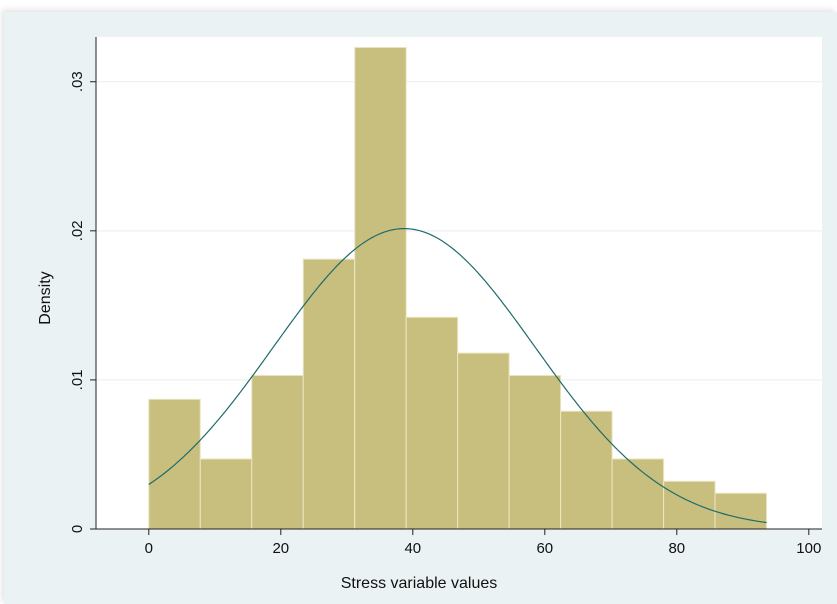 This screenshot has height=604, width=837. I want to click on y-tick-label-1: .01, so click(77, 379).